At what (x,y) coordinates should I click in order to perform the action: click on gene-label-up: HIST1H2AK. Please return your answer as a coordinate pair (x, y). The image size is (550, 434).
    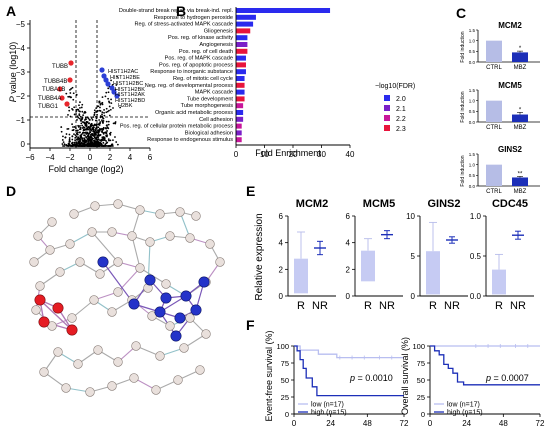
    Looking at the image, I should click on (130, 95).